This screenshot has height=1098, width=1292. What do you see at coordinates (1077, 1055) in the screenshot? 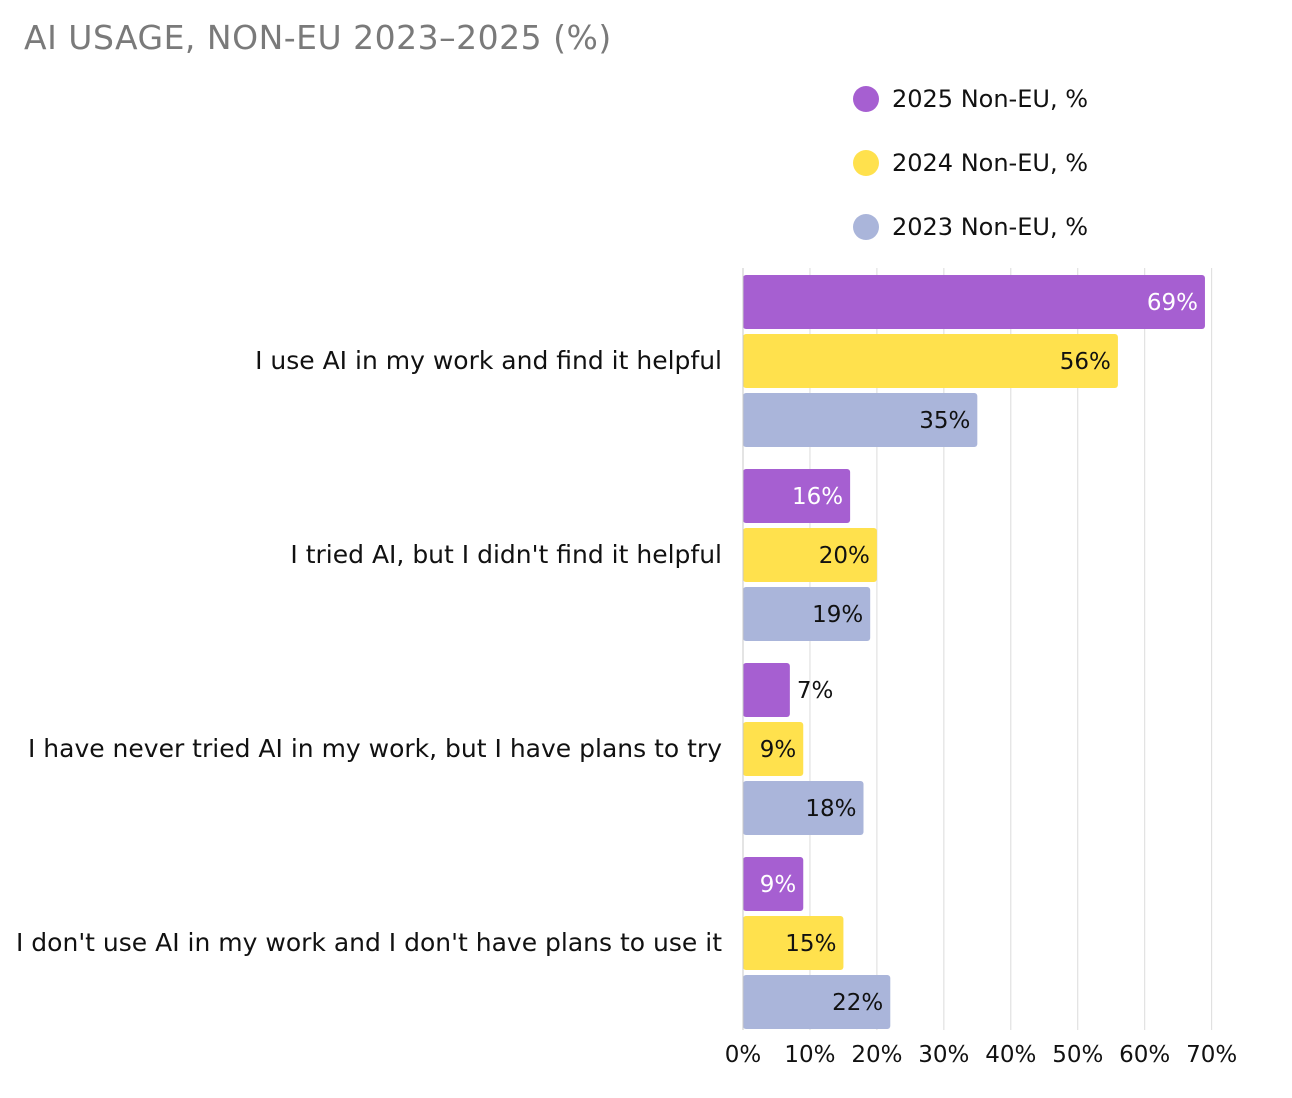
I see `x-tick-label: 50%` at bounding box center [1077, 1055].